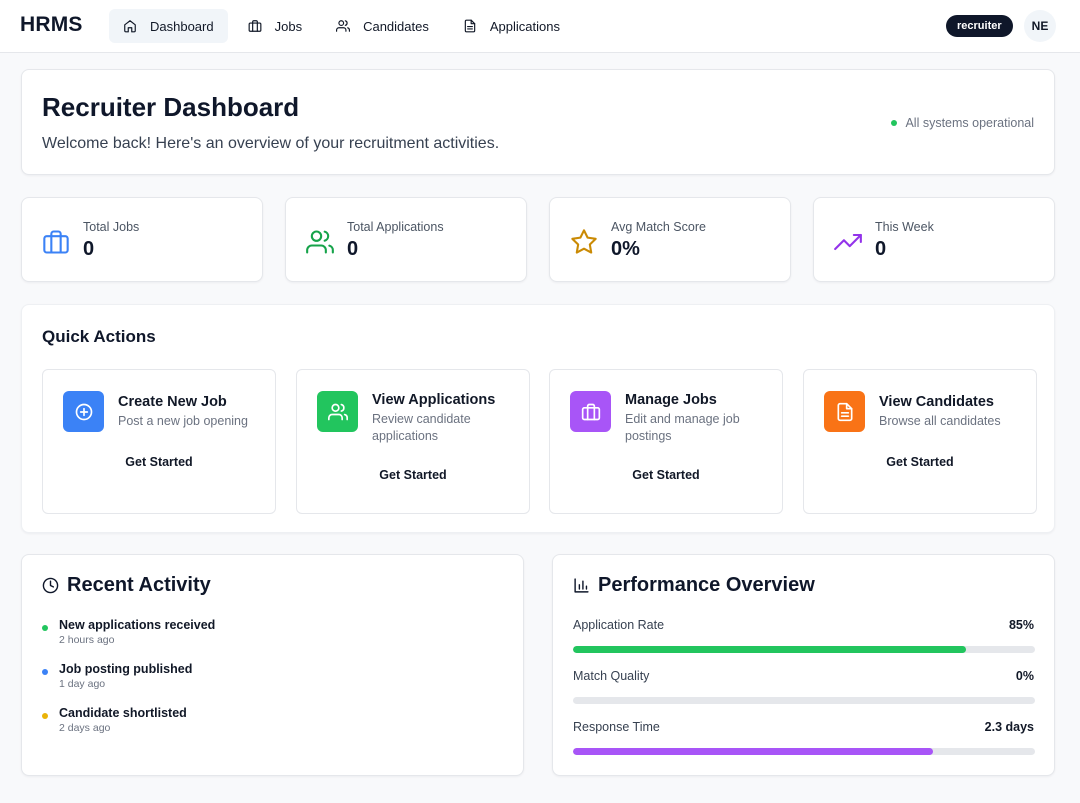 Image resolution: width=1080 pixels, height=803 pixels. I want to click on activity-time: 2 days ago, so click(85, 728).